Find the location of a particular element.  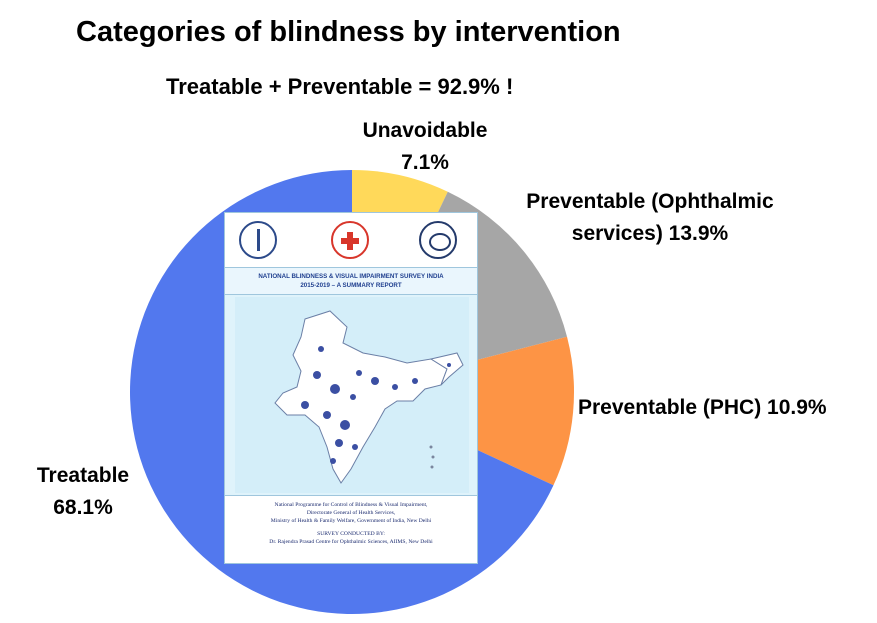

cover-emblem-strip is located at coordinates (351, 240).